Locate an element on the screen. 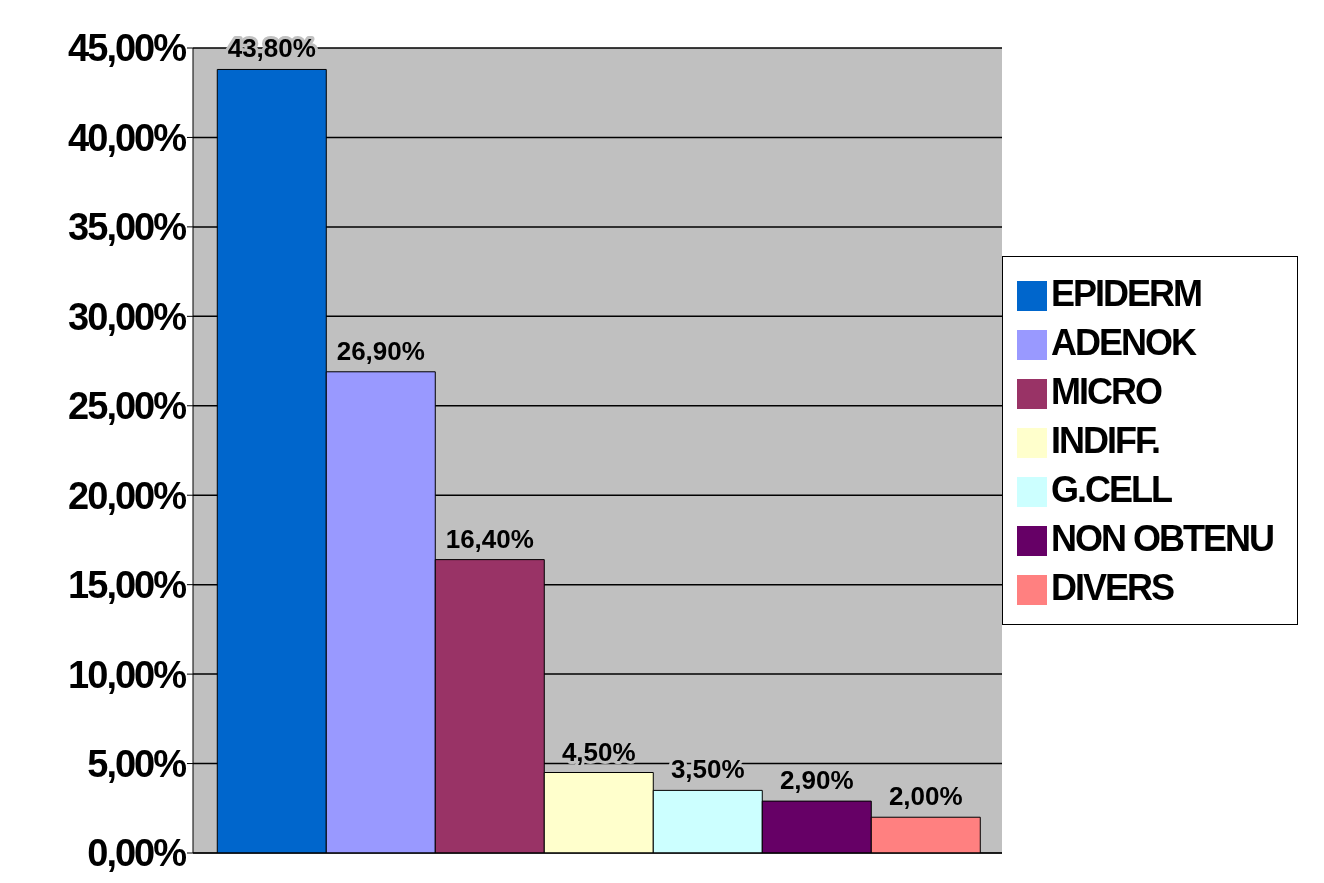 The width and height of the screenshot is (1324, 883). legend-label: G.CELL is located at coordinates (1111, 489).